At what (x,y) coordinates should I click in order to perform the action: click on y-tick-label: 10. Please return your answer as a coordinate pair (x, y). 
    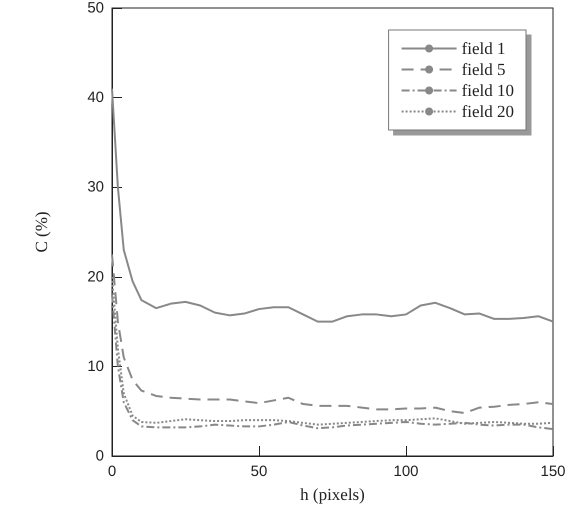
    Looking at the image, I should click on (95, 366).